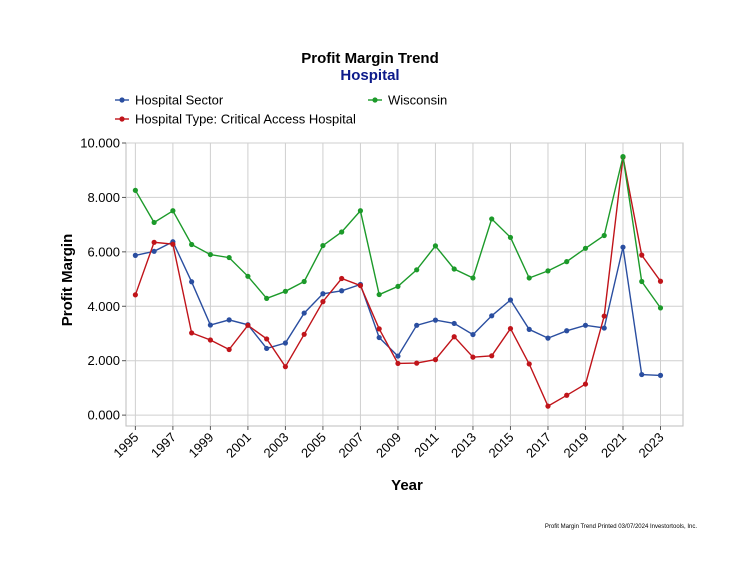  What do you see at coordinates (200, 445) in the screenshot?
I see `x-tick-label: 1999` at bounding box center [200, 445].